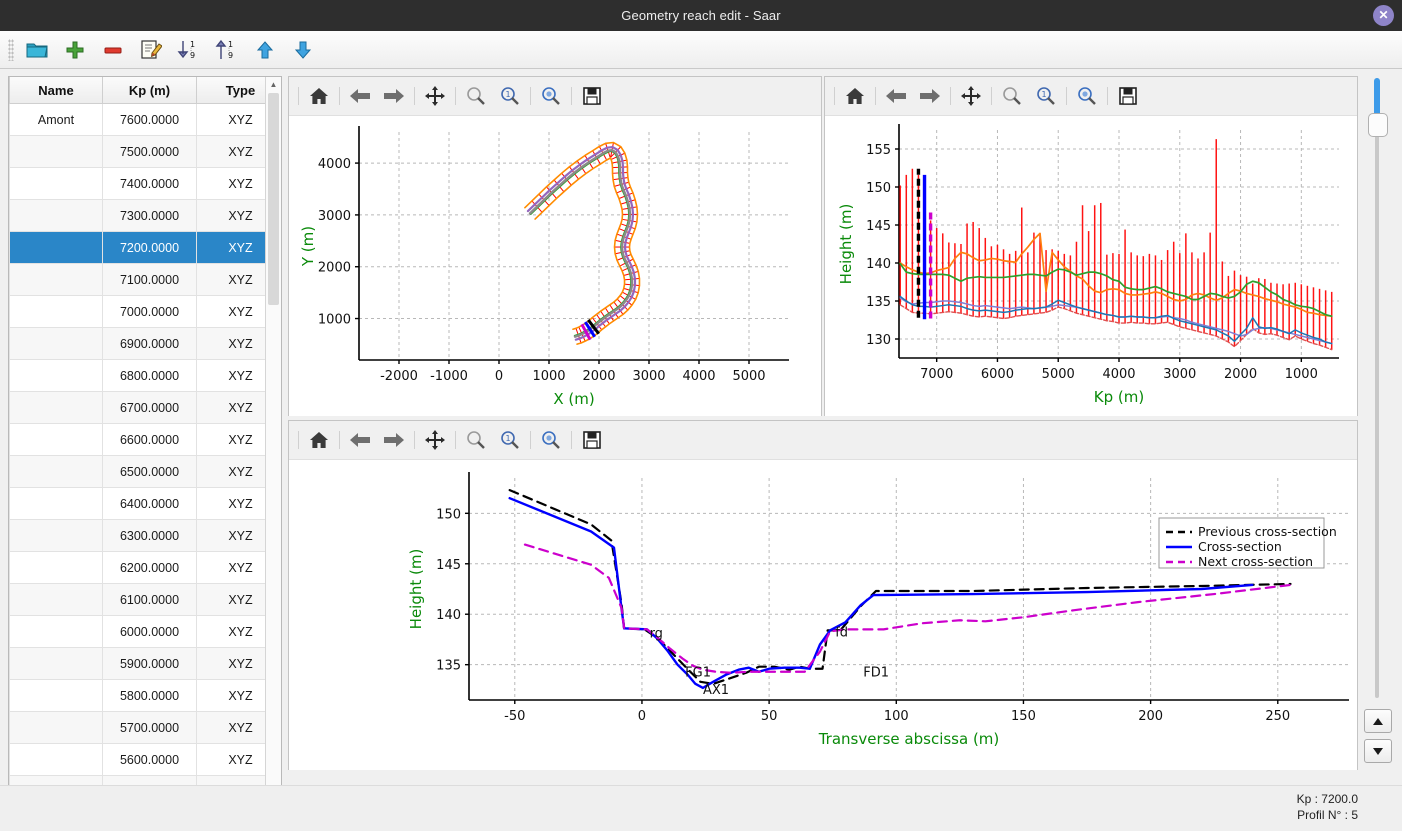 Image resolution: width=1402 pixels, height=831 pixels. Describe the element at coordinates (151, 50) in the screenshot. I see `edit-icon` at that location.